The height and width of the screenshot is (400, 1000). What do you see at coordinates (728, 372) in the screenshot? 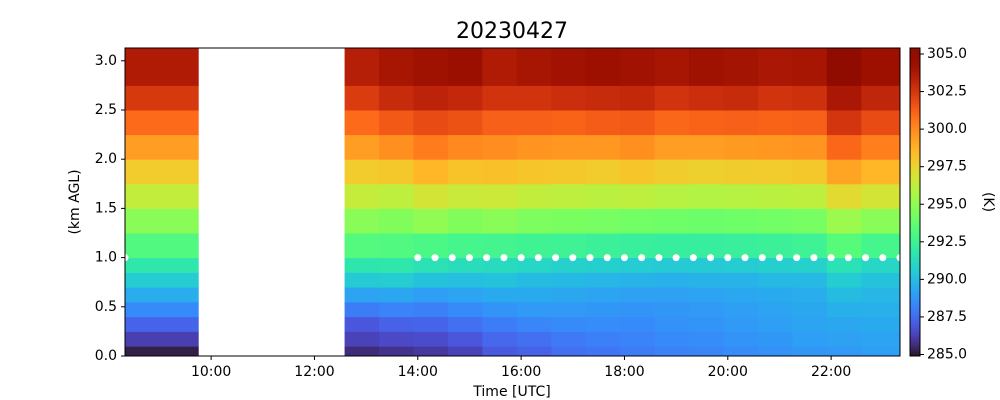
I see `x-tick-label: 20:00` at bounding box center [728, 372].